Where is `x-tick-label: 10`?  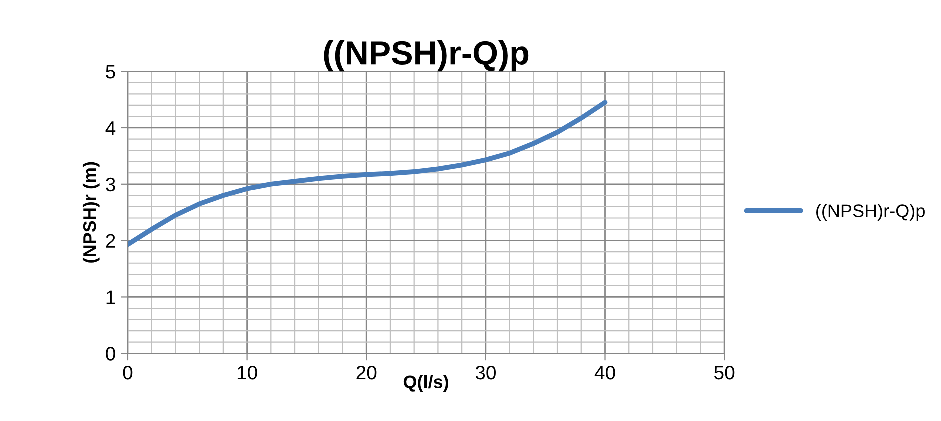 x-tick-label: 10 is located at coordinates (248, 373).